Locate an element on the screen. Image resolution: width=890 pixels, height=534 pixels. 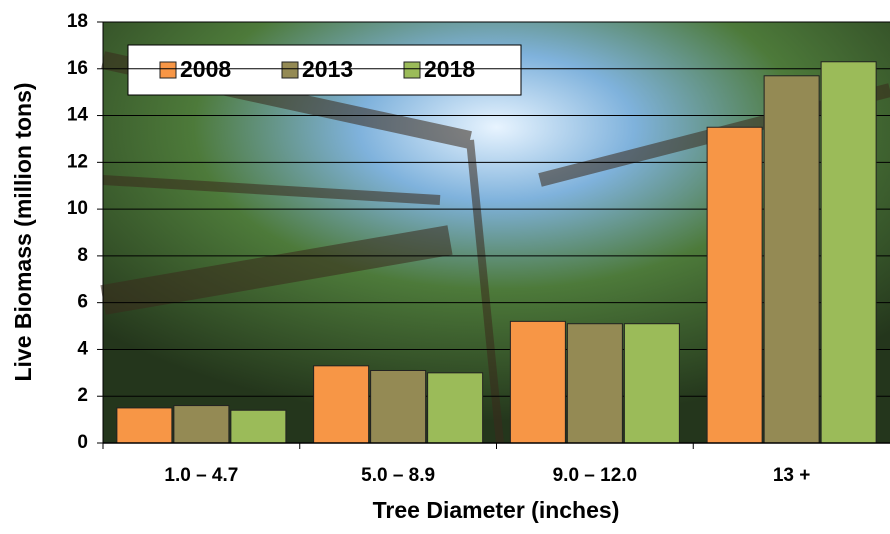
y-tick-label: 6 is located at coordinates (82, 302).